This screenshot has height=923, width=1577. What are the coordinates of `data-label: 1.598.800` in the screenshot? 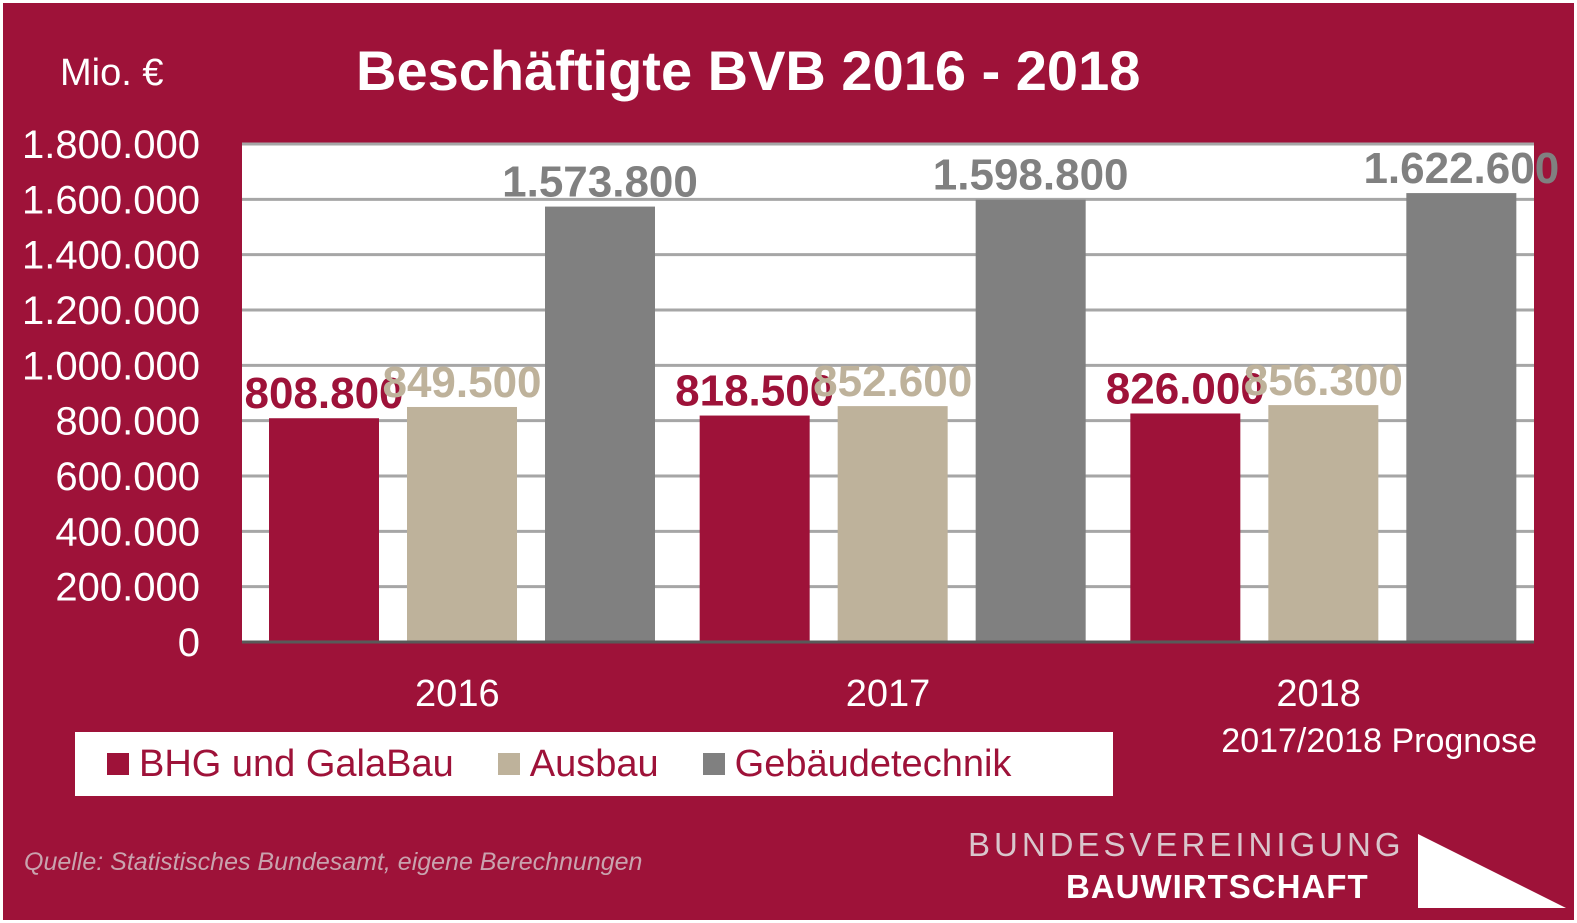 It's located at (1031, 175).